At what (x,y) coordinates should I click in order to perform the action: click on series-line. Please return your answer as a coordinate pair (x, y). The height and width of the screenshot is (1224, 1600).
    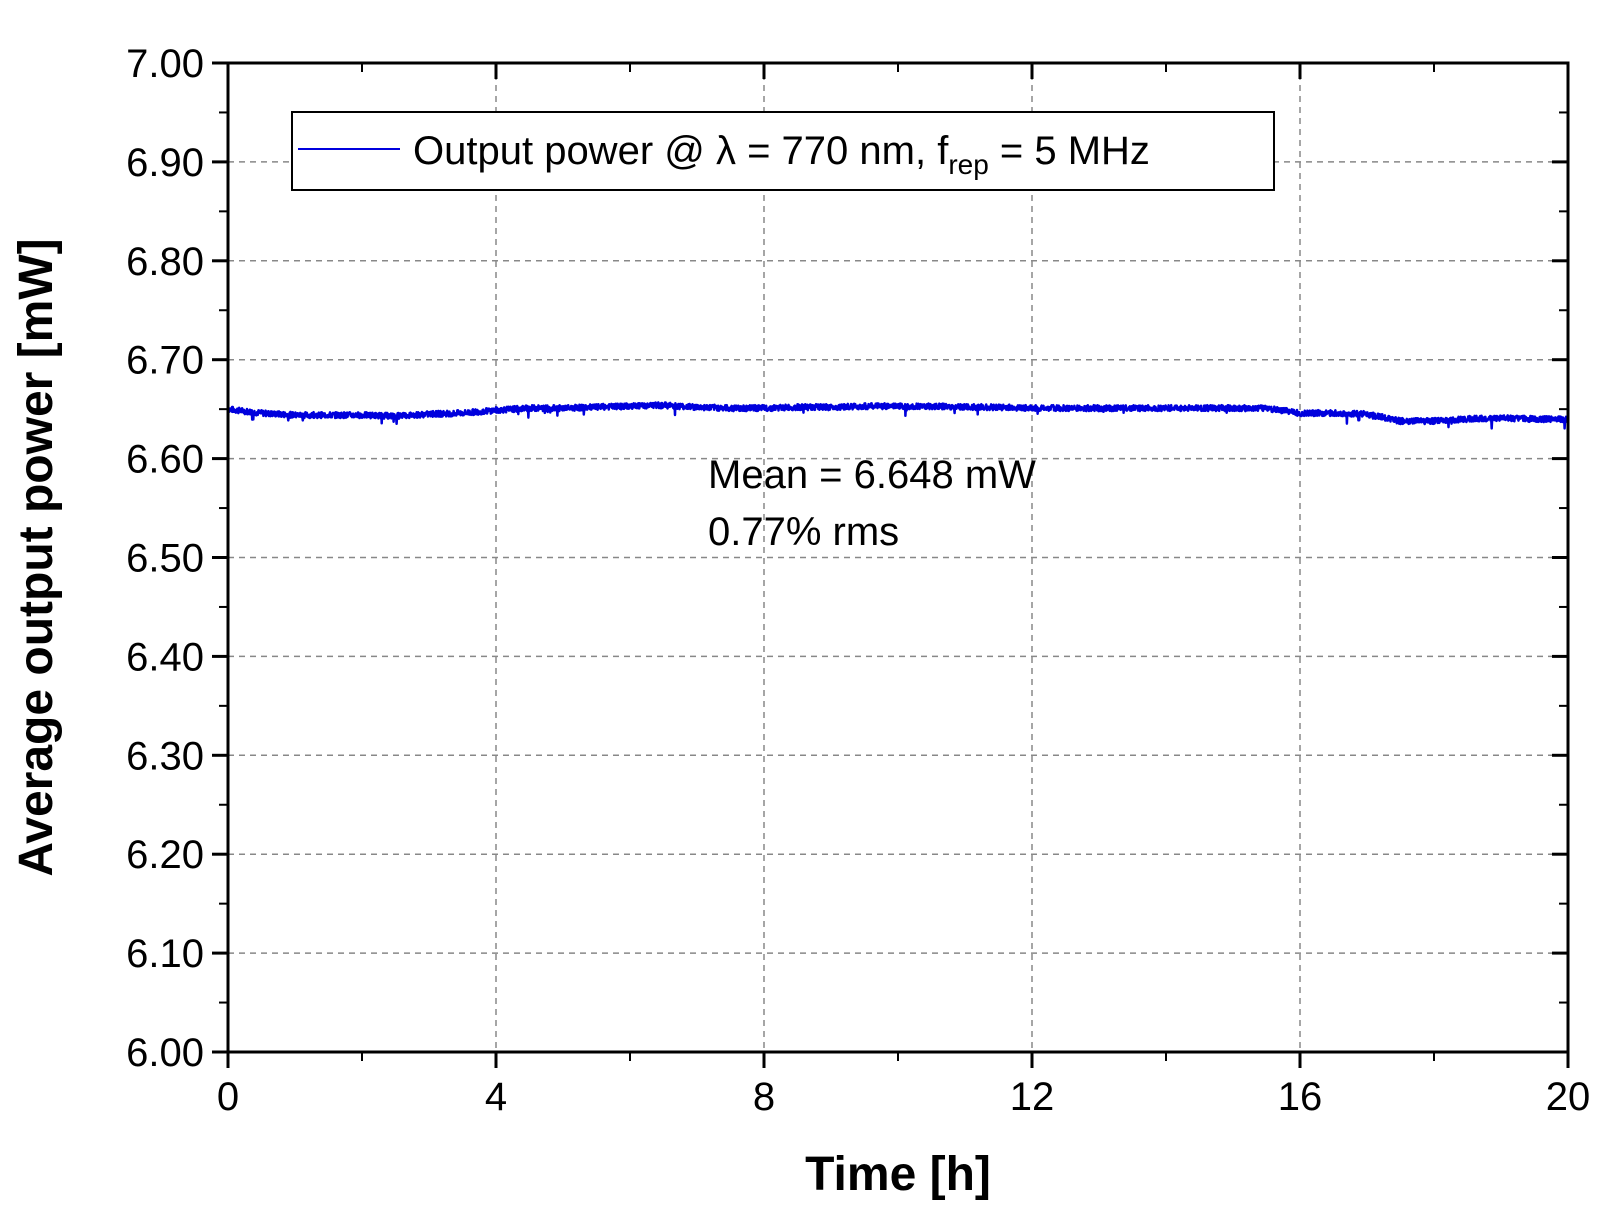
    Looking at the image, I should click on (898, 415).